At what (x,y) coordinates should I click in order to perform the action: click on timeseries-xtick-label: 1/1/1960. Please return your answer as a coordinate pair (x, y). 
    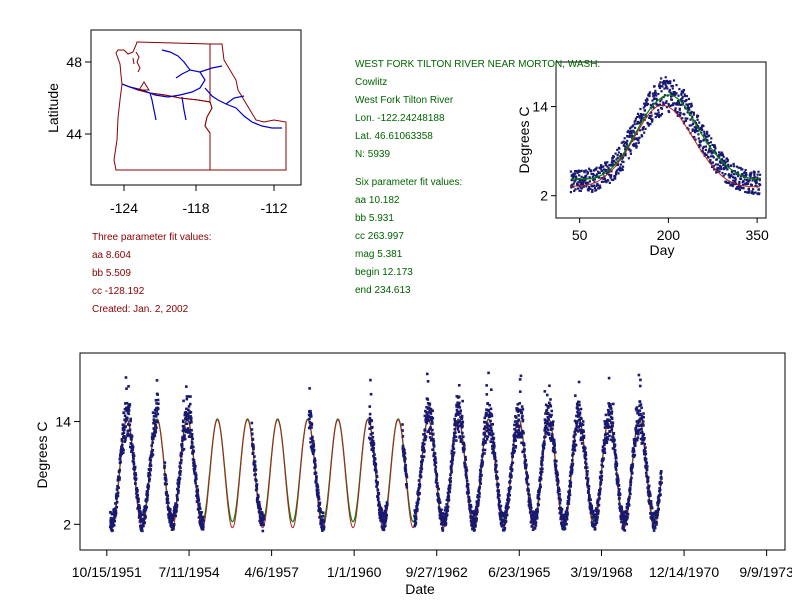
    Looking at the image, I should click on (354, 572).